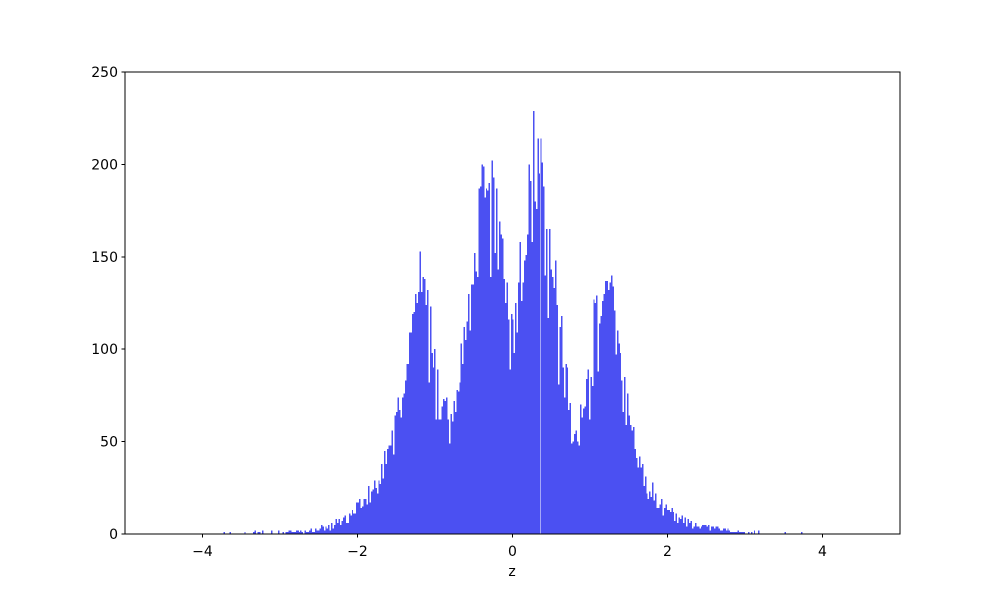  What do you see at coordinates (104, 73) in the screenshot?
I see `y-tick-label: 250` at bounding box center [104, 73].